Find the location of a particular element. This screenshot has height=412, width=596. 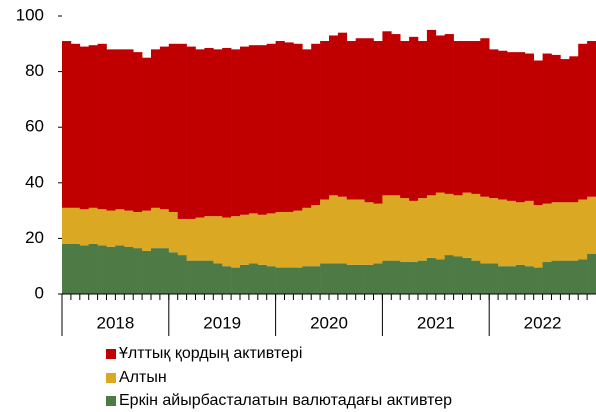

y-tick-label: 0 is located at coordinates (39, 292).